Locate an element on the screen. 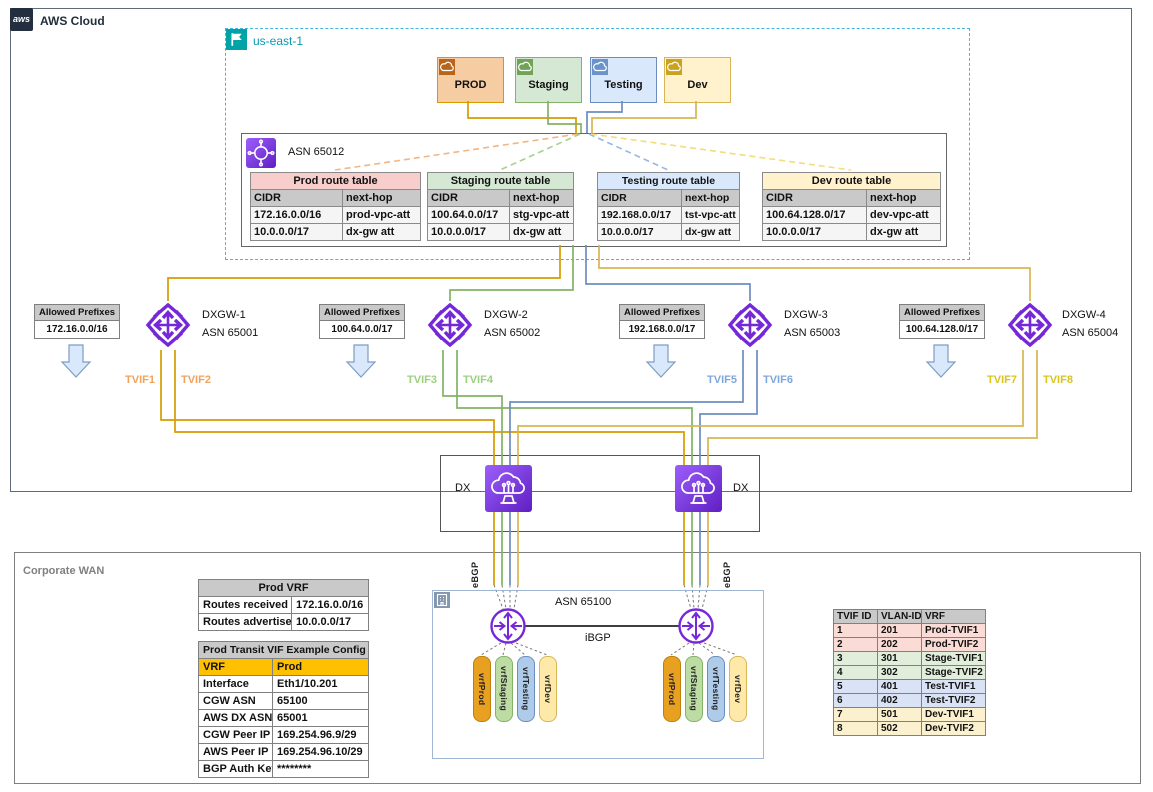 The height and width of the screenshot is (792, 1153). allowed-prefixes-testing: Allowed Prefixes 192.168.0.0/17 is located at coordinates (662, 321).